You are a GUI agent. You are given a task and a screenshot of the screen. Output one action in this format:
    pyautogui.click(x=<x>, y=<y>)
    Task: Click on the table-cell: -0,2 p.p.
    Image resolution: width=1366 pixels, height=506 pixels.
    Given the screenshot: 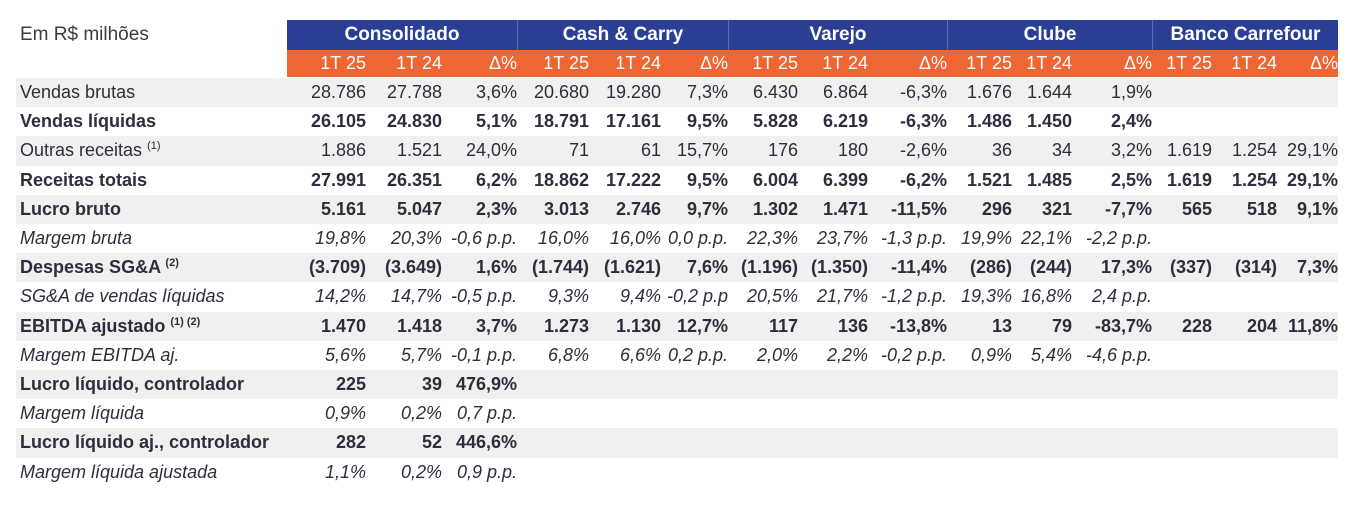 What is the action you would take?
    pyautogui.click(x=913, y=354)
    